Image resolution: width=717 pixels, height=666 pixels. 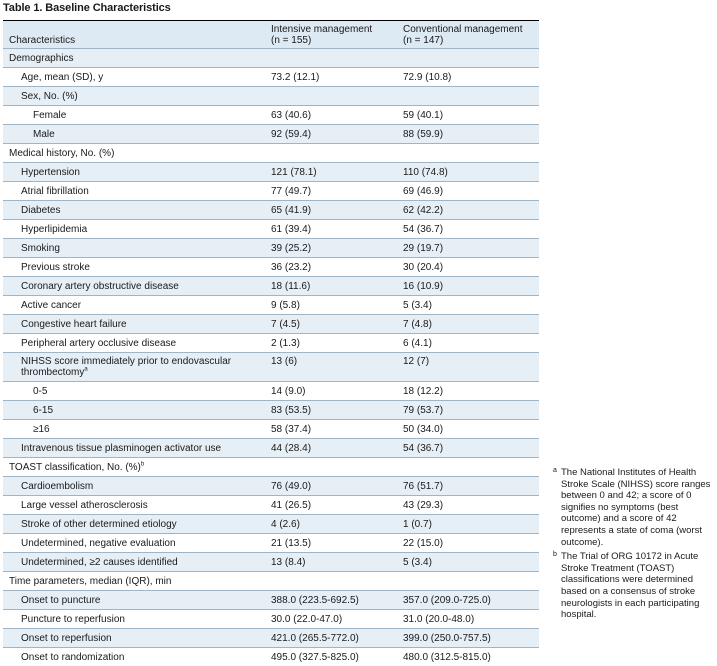 I want to click on intensive-value: 61 (39.4), so click(x=331, y=229).